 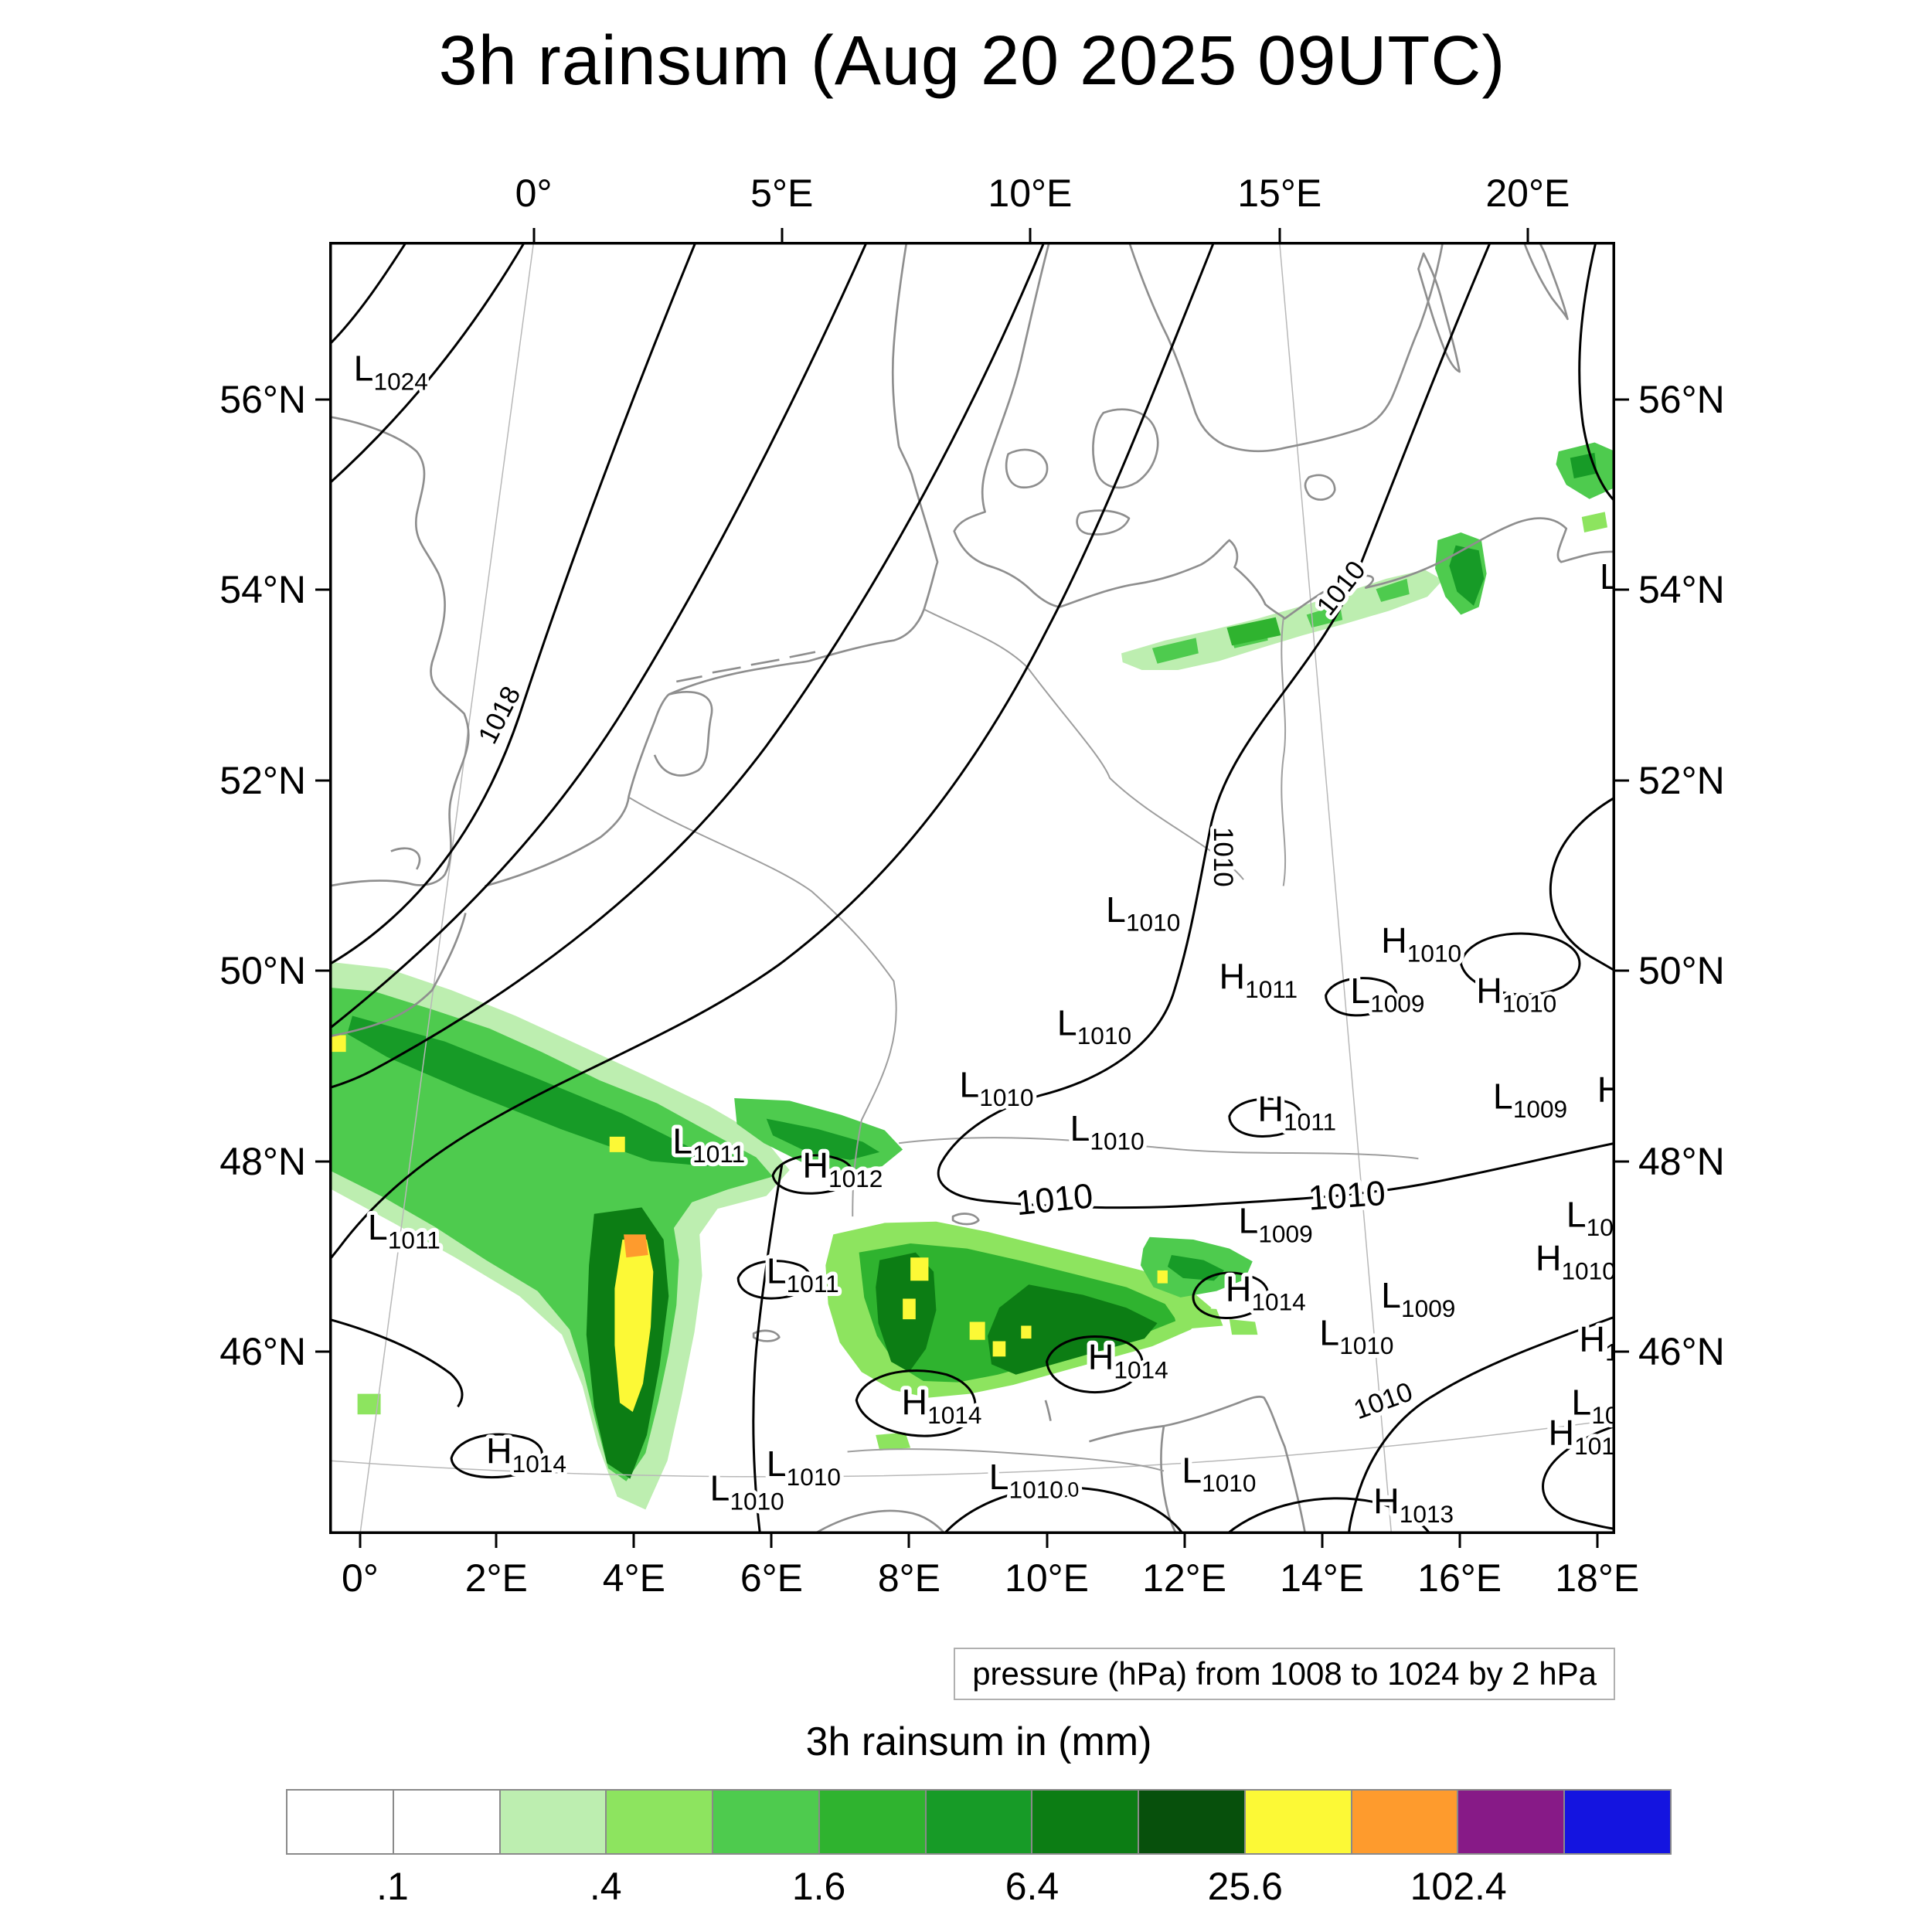 What do you see at coordinates (909, 1578) in the screenshot?
I see `bottom-axis-label: 8°E` at bounding box center [909, 1578].